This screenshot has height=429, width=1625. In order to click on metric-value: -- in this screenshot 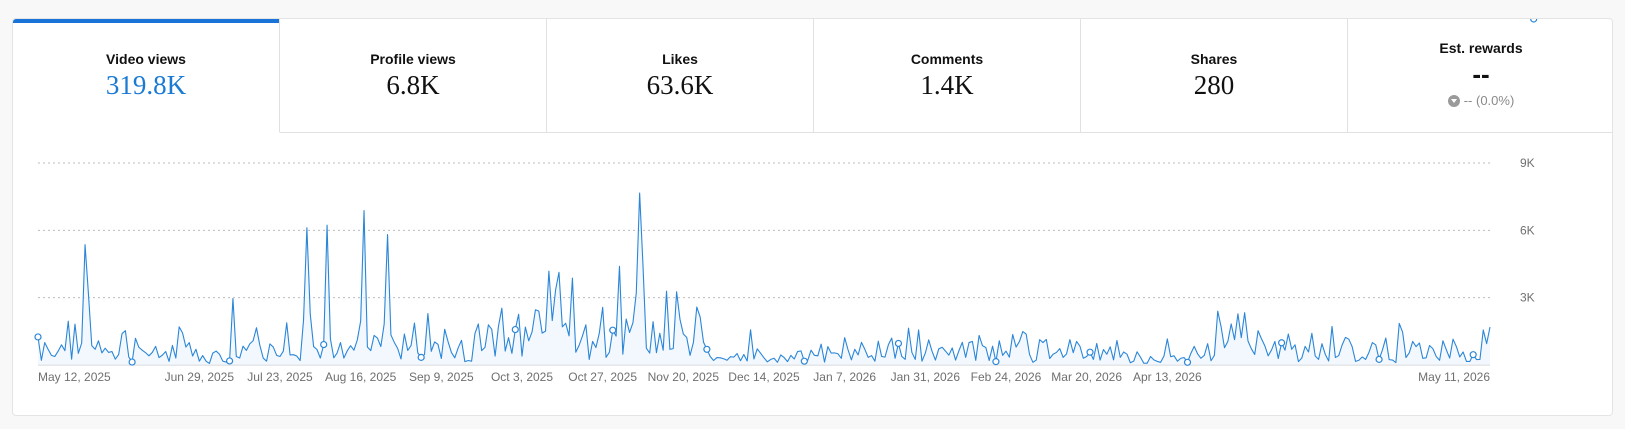, I will do `click(1481, 74)`.